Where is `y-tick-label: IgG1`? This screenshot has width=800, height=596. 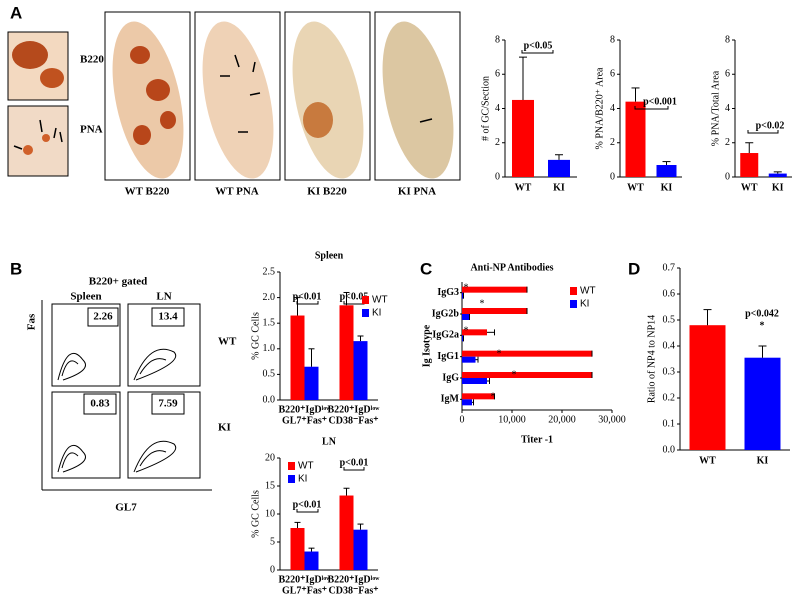
y-tick-label: IgG1 is located at coordinates (448, 356).